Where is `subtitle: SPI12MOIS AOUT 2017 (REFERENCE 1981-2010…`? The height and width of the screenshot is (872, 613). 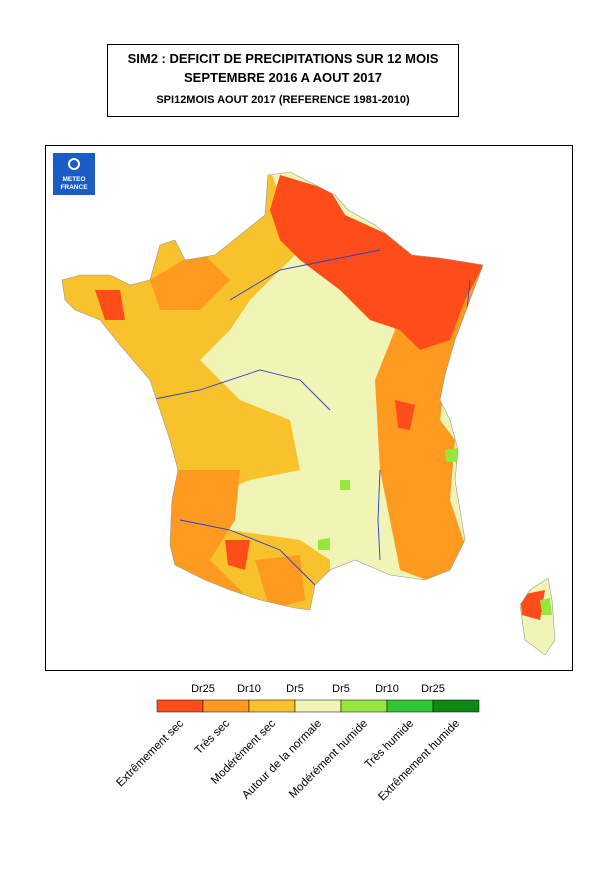 subtitle: SPI12MOIS AOUT 2017 (REFERENCE 1981-2010… is located at coordinates (283, 100).